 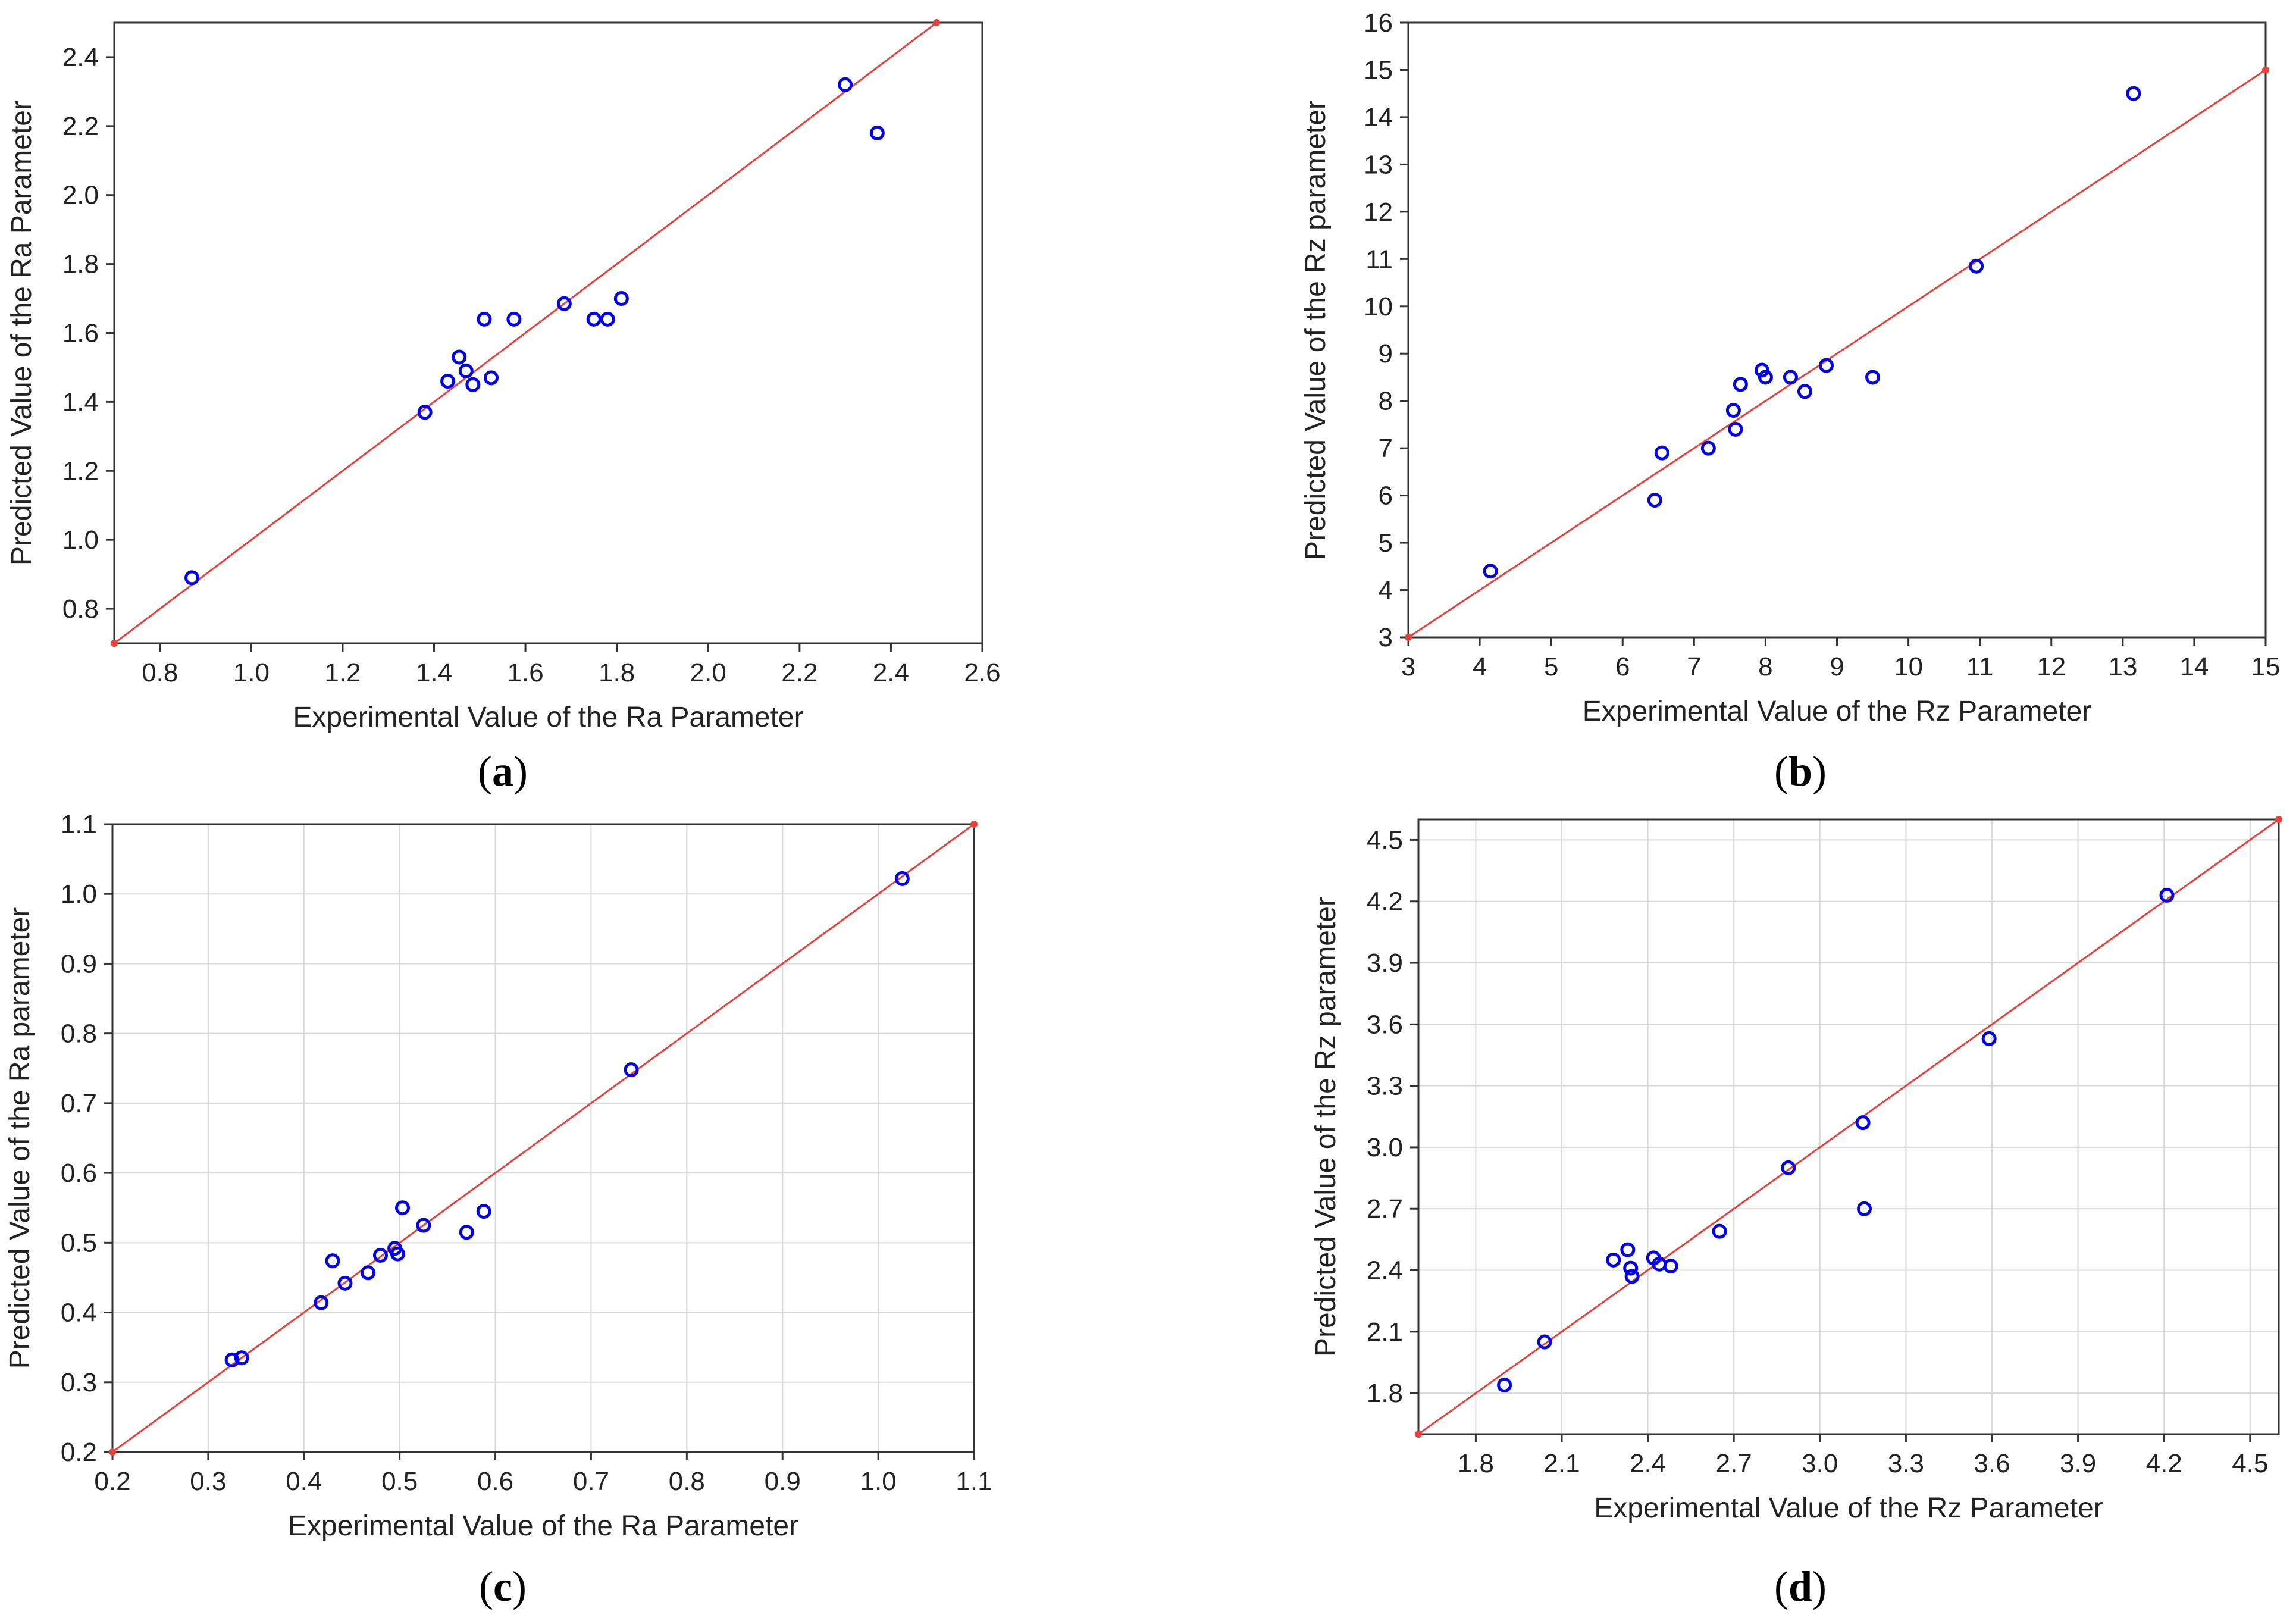 What do you see at coordinates (79, 1243) in the screenshot?
I see `y-tick-label: 0.5` at bounding box center [79, 1243].